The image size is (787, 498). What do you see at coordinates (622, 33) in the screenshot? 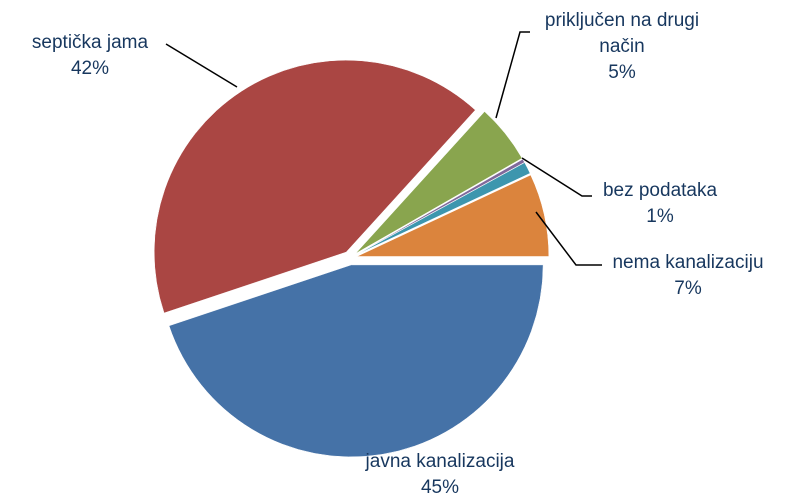
I see `category-label: priključen na drugi način` at bounding box center [622, 33].